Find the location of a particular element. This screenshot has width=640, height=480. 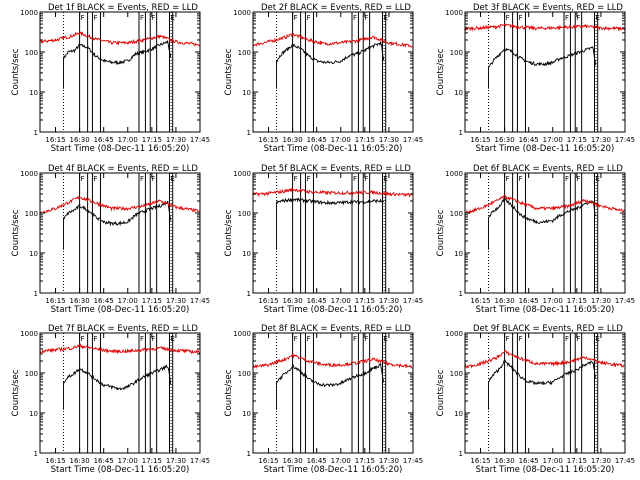

panel-title: Det 1f BLACK = Events, RED = LLD is located at coordinates (123, 8).